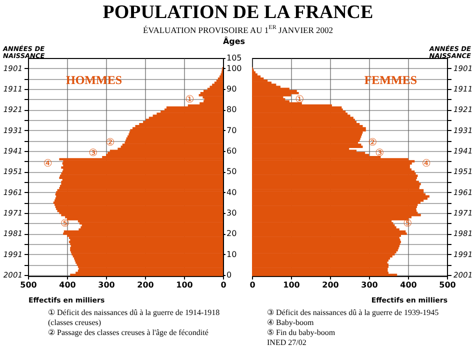 The height and width of the screenshot is (360, 476). What do you see at coordinates (231, 130) in the screenshot?
I see `y-tick-label: 70` at bounding box center [231, 130].